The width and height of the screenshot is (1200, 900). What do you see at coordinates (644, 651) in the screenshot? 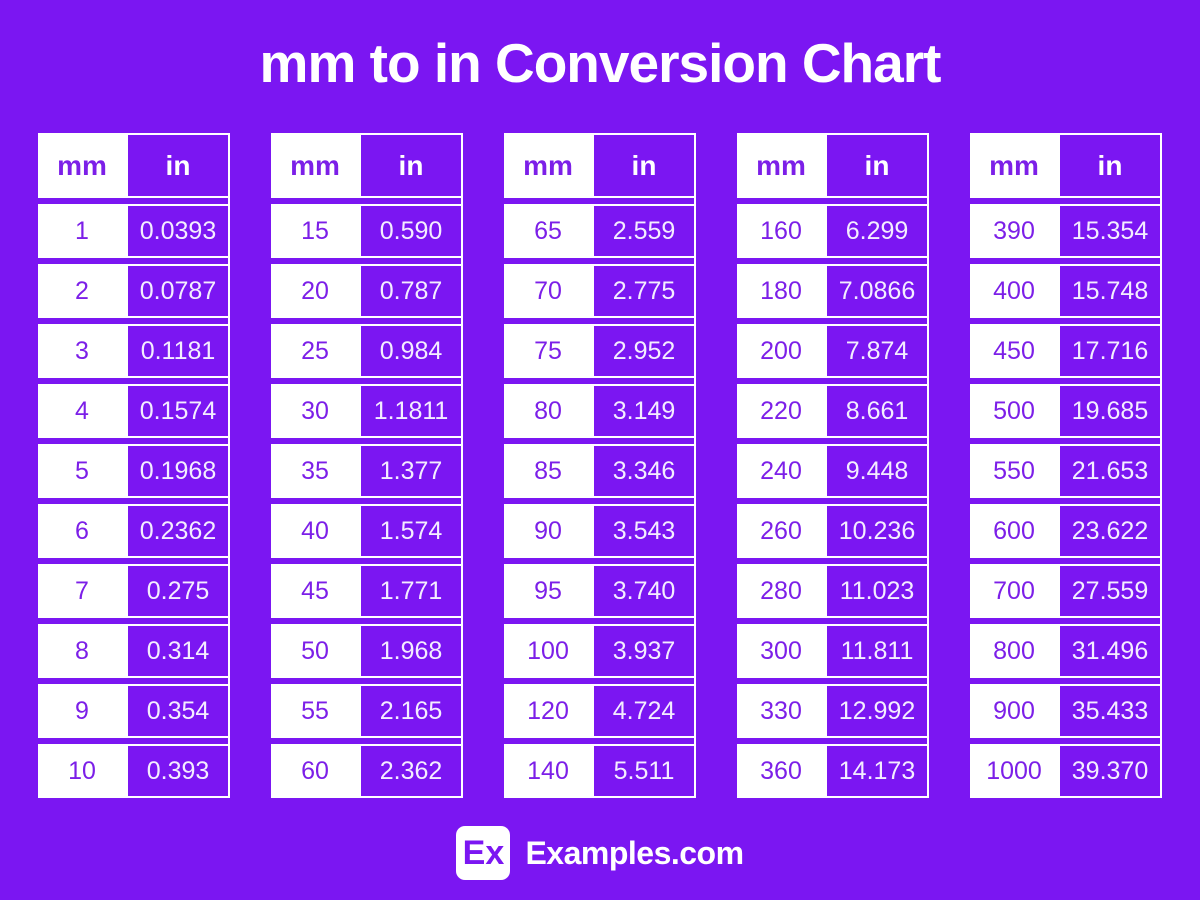
I see `in-value-cell: 3.937` at bounding box center [644, 651].